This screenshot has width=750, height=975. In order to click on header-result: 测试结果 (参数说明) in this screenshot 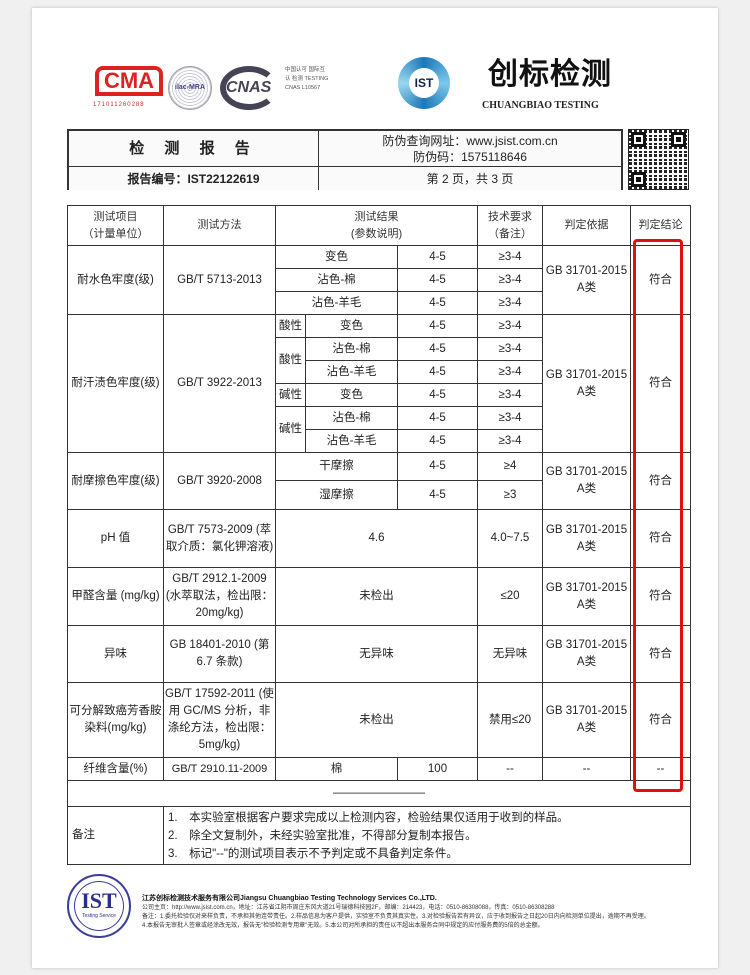, I will do `click(376, 225)`.